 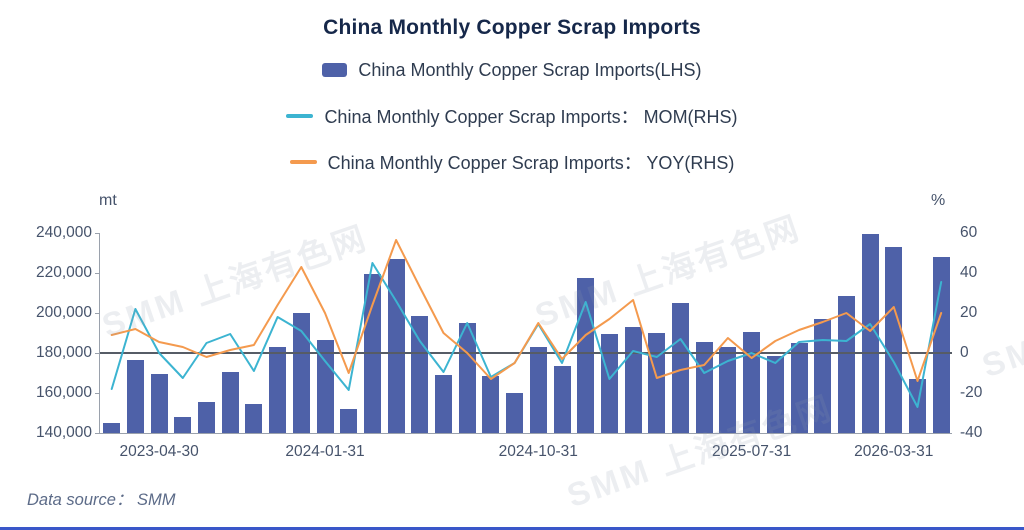 What do you see at coordinates (969, 272) in the screenshot?
I see `right-axis-tick-label: 40` at bounding box center [969, 272].